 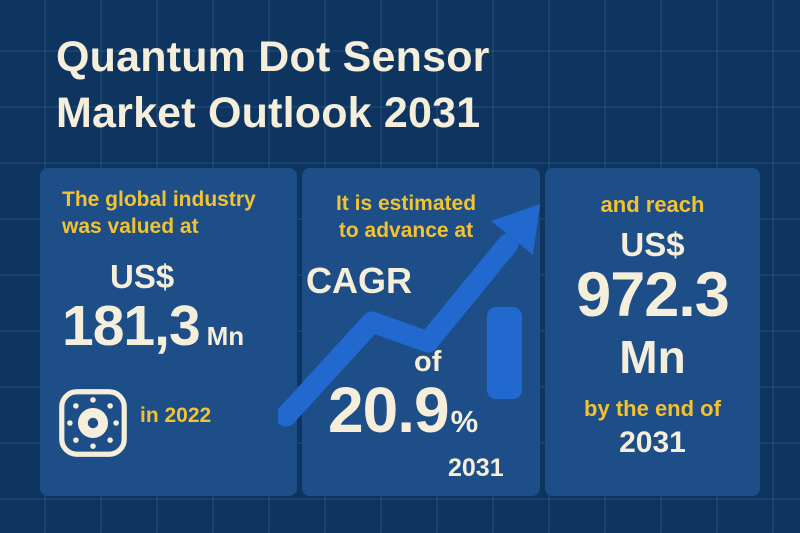 I want to click on page-title: Quantum Dot Sensor Market Outlook 2031, so click(x=273, y=86).